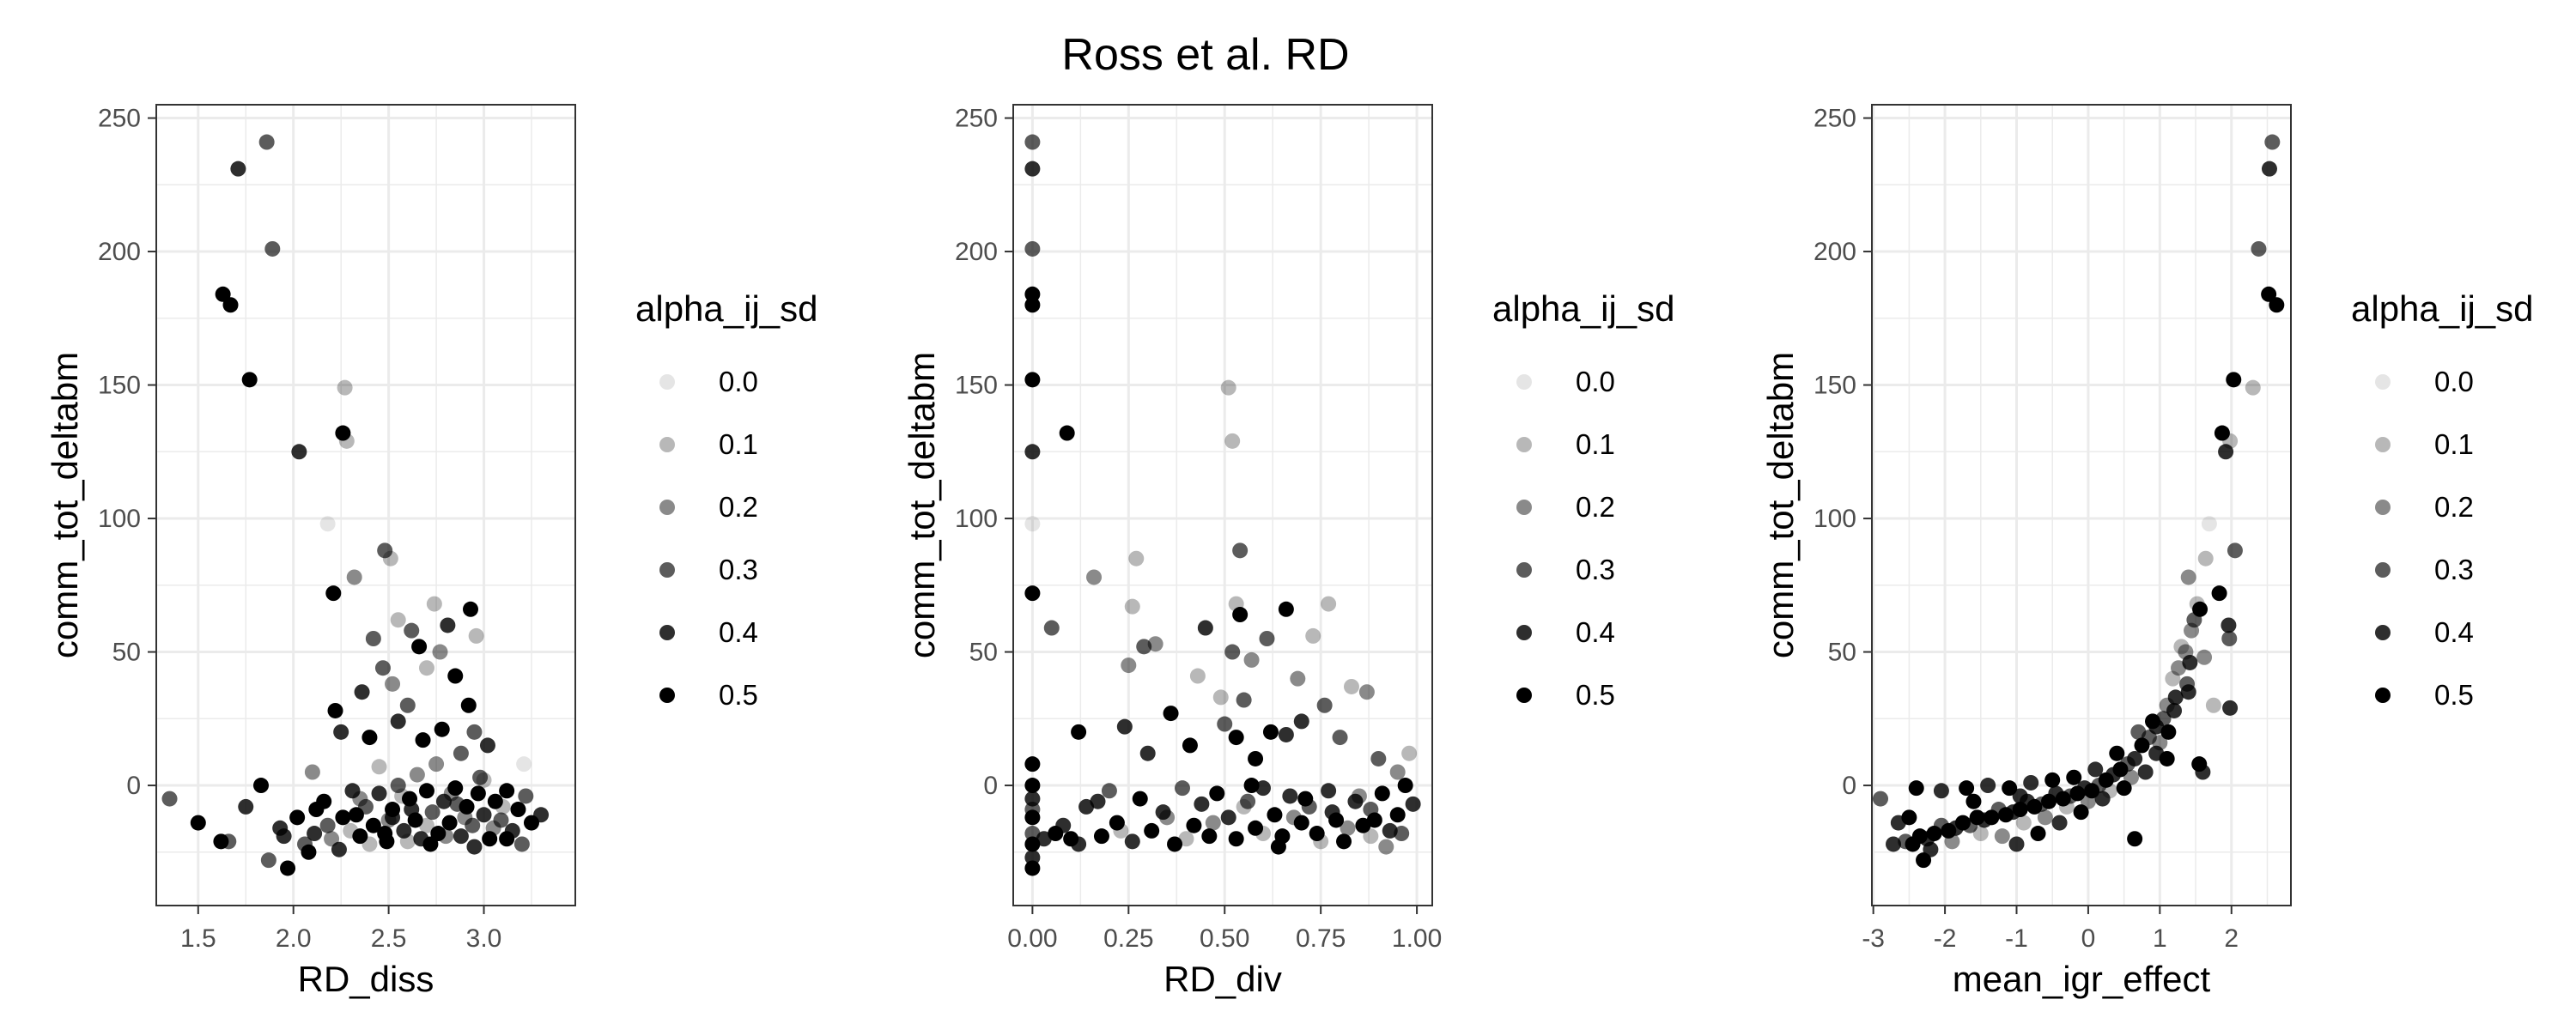 The width and height of the screenshot is (2576, 1030). What do you see at coordinates (1873, 938) in the screenshot?
I see `x-tick-label: -3` at bounding box center [1873, 938].